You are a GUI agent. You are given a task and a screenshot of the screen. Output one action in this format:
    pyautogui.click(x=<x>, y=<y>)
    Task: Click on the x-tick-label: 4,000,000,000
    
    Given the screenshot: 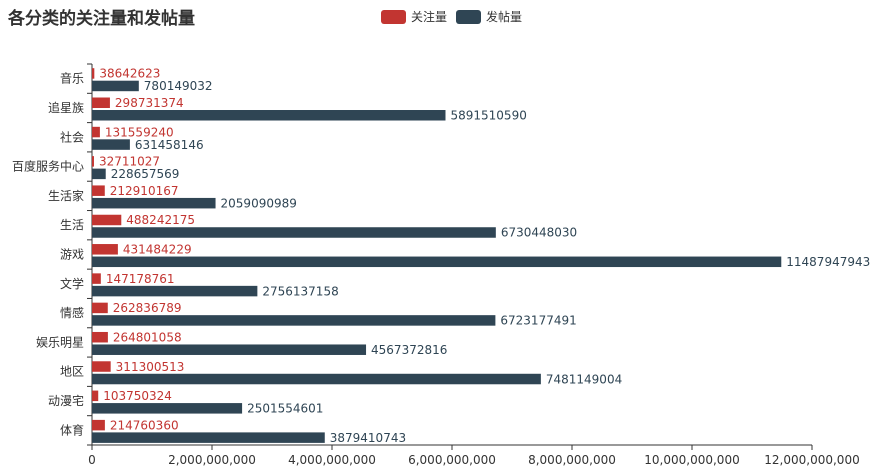 What is the action you would take?
    pyautogui.click(x=332, y=460)
    